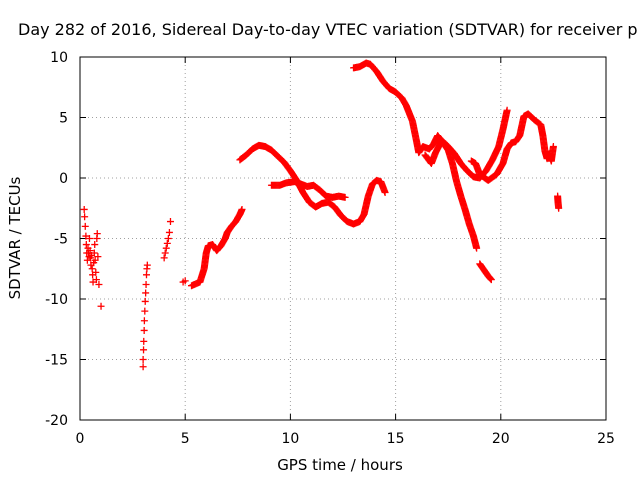 The height and width of the screenshot is (480, 640). What do you see at coordinates (606, 439) in the screenshot?
I see `x-tick-label: 25` at bounding box center [606, 439].